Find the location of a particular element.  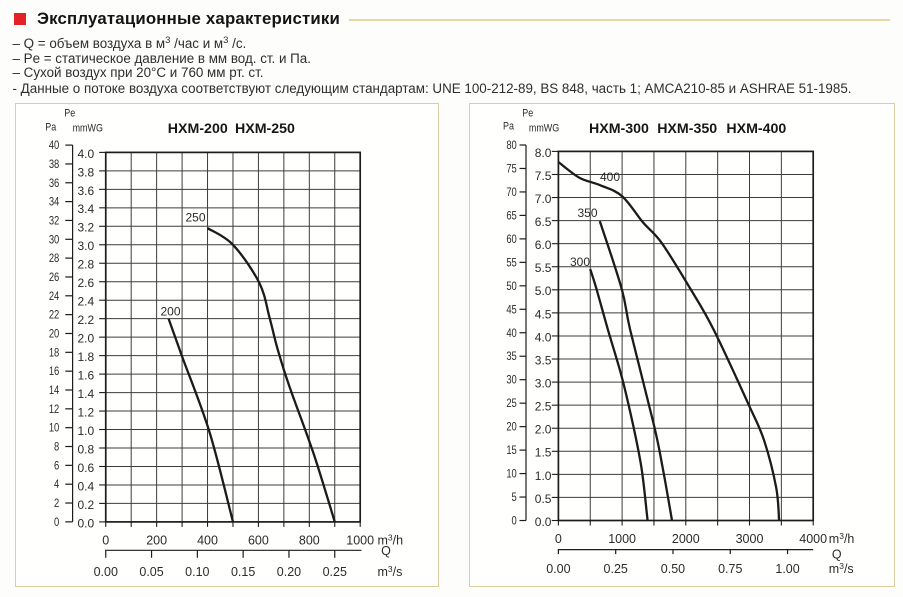

svg-text: 5 is located at coordinates (514, 497).